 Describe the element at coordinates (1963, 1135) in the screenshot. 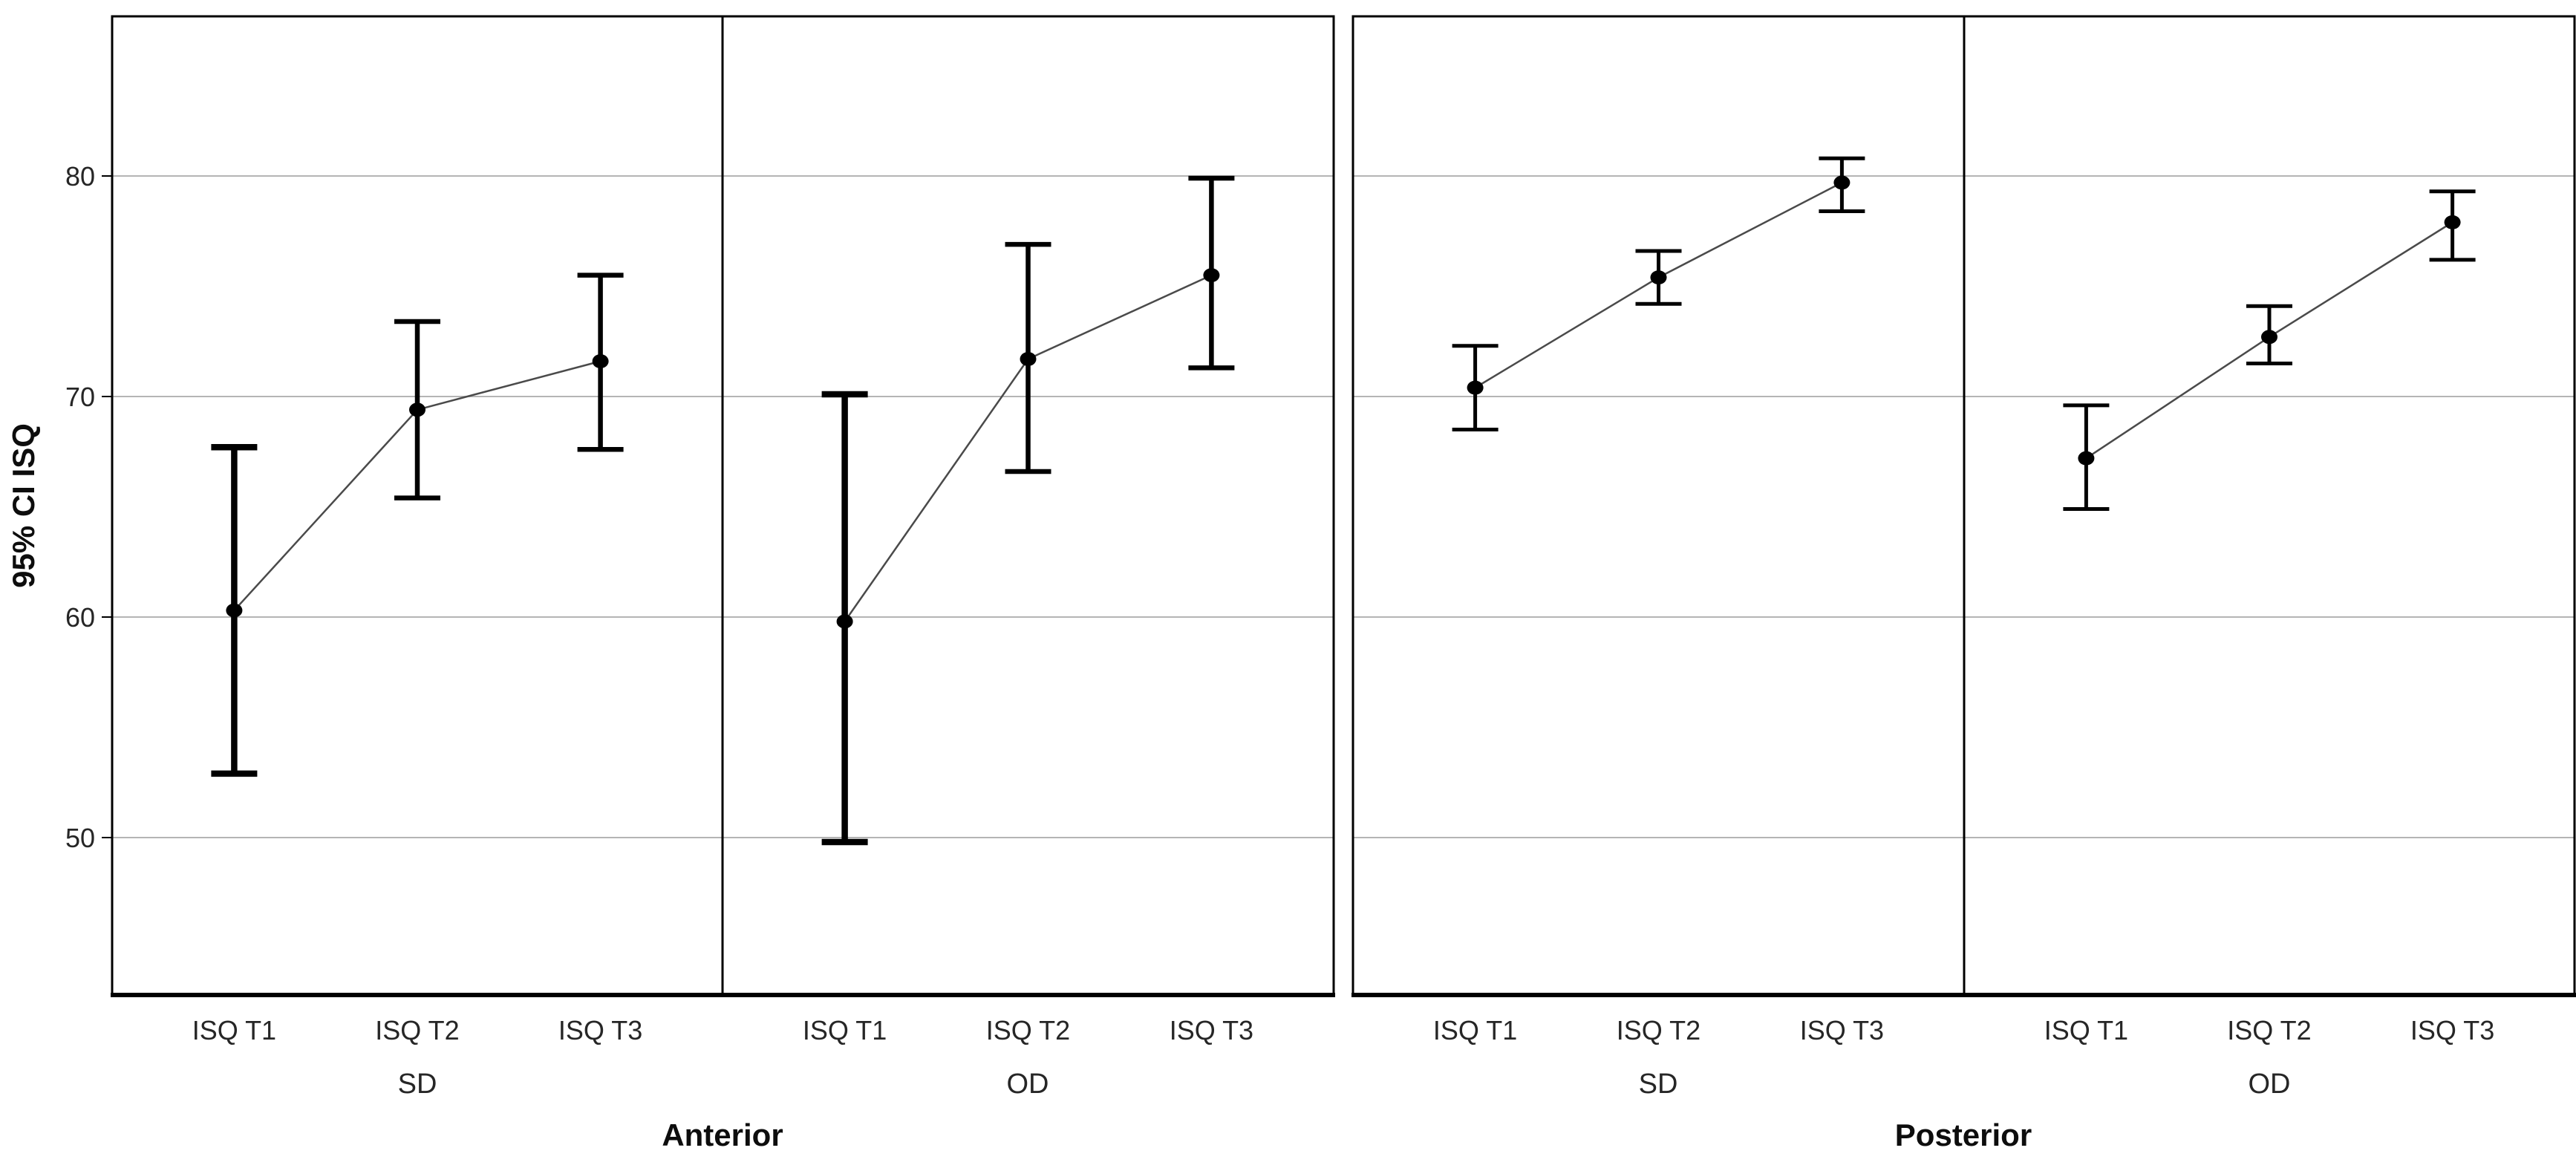

I see `facet-label-posterior: Posterior` at that location.